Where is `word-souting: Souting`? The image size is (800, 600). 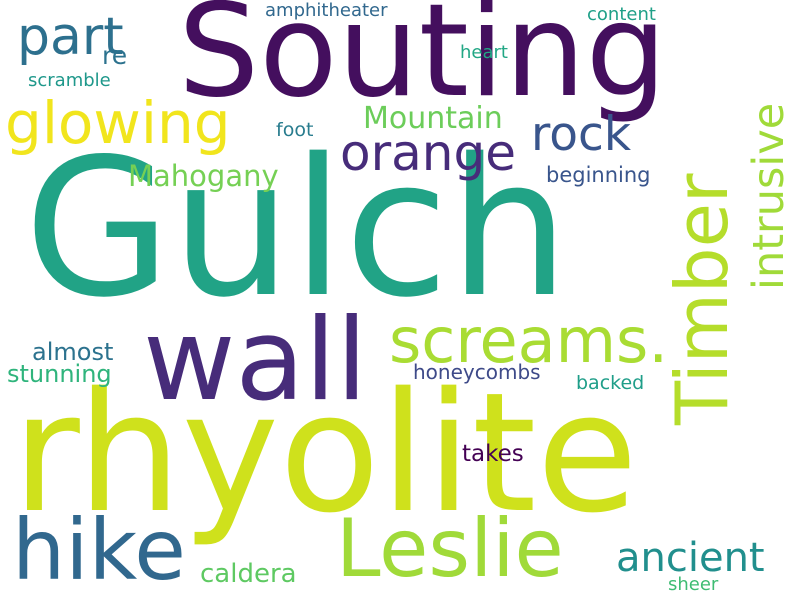
word-souting: Souting is located at coordinates (422, 63).